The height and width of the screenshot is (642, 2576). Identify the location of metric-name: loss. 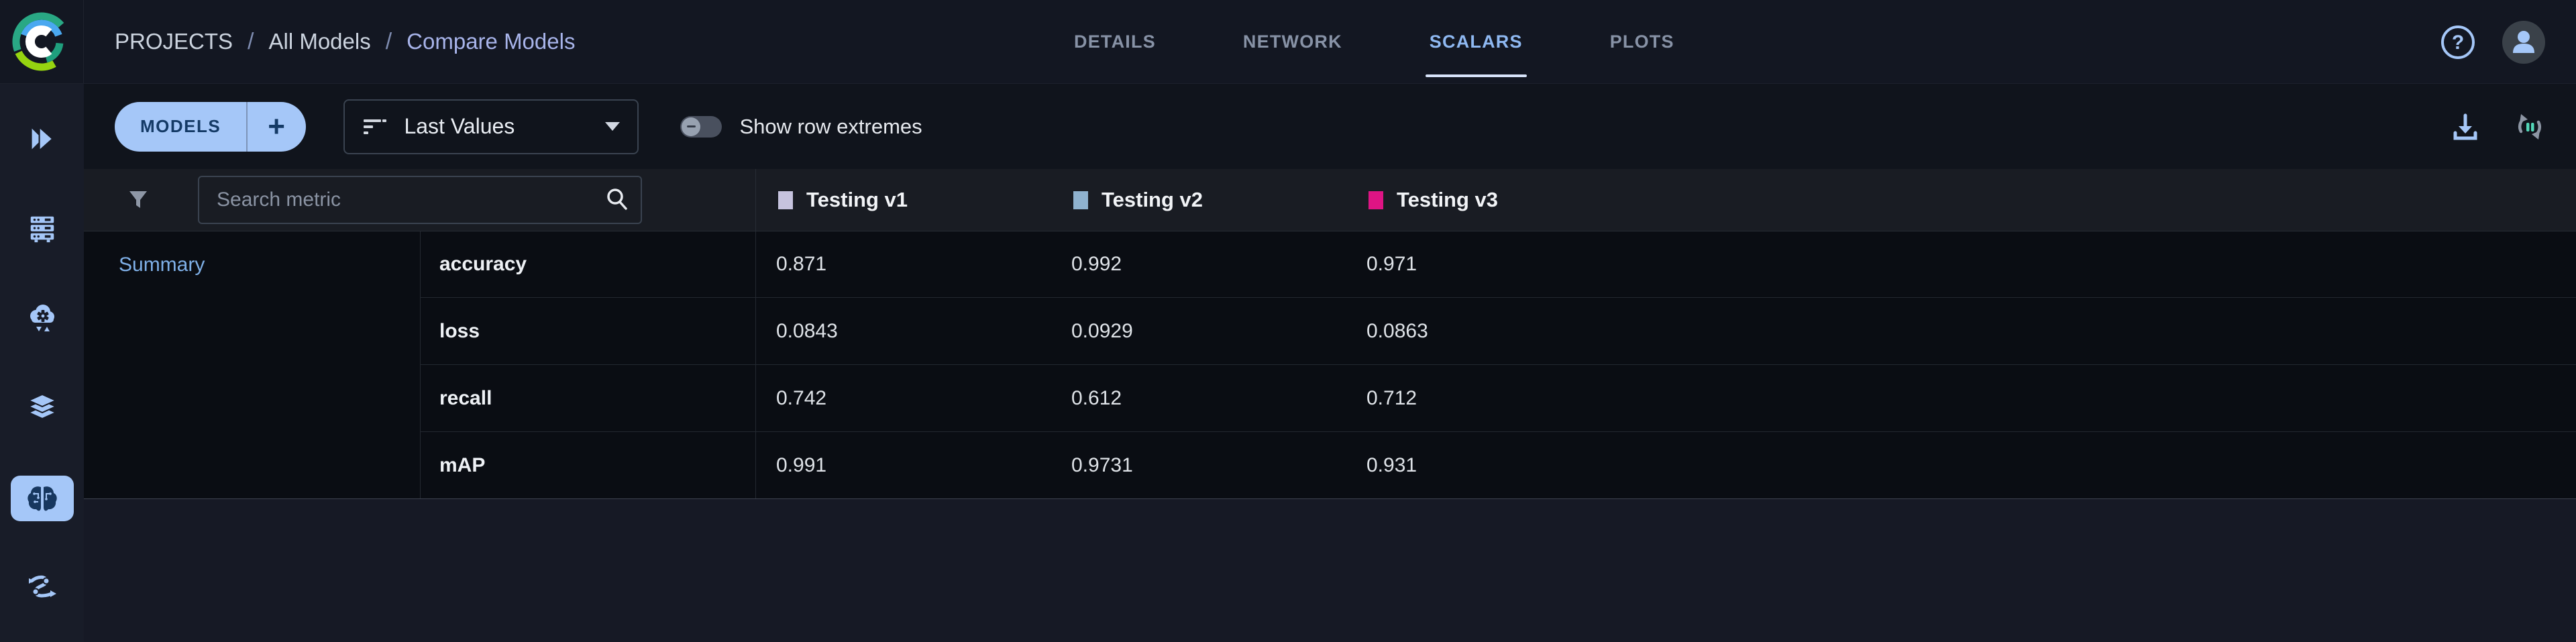
(588, 331).